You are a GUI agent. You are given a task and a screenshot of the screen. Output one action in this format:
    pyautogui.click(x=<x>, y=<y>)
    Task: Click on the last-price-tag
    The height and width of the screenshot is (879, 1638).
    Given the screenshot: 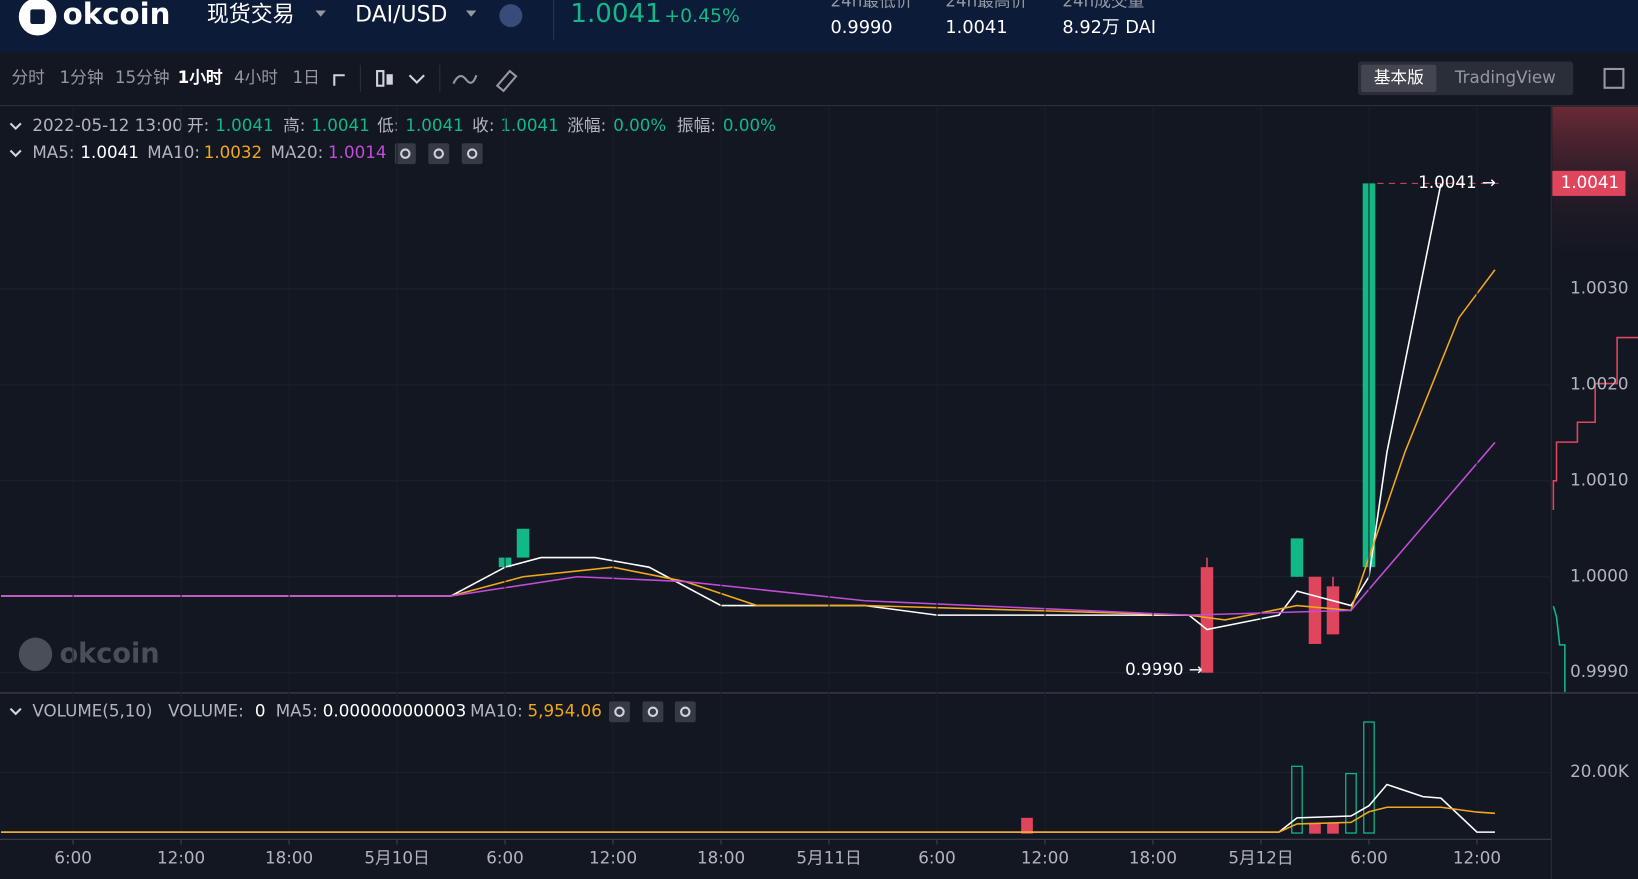 What is the action you would take?
    pyautogui.click(x=1589, y=183)
    